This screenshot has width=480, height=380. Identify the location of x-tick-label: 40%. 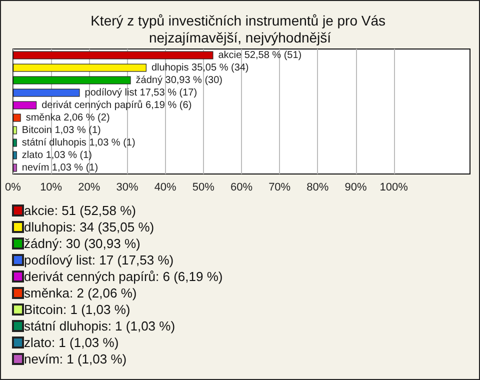
(165, 188).